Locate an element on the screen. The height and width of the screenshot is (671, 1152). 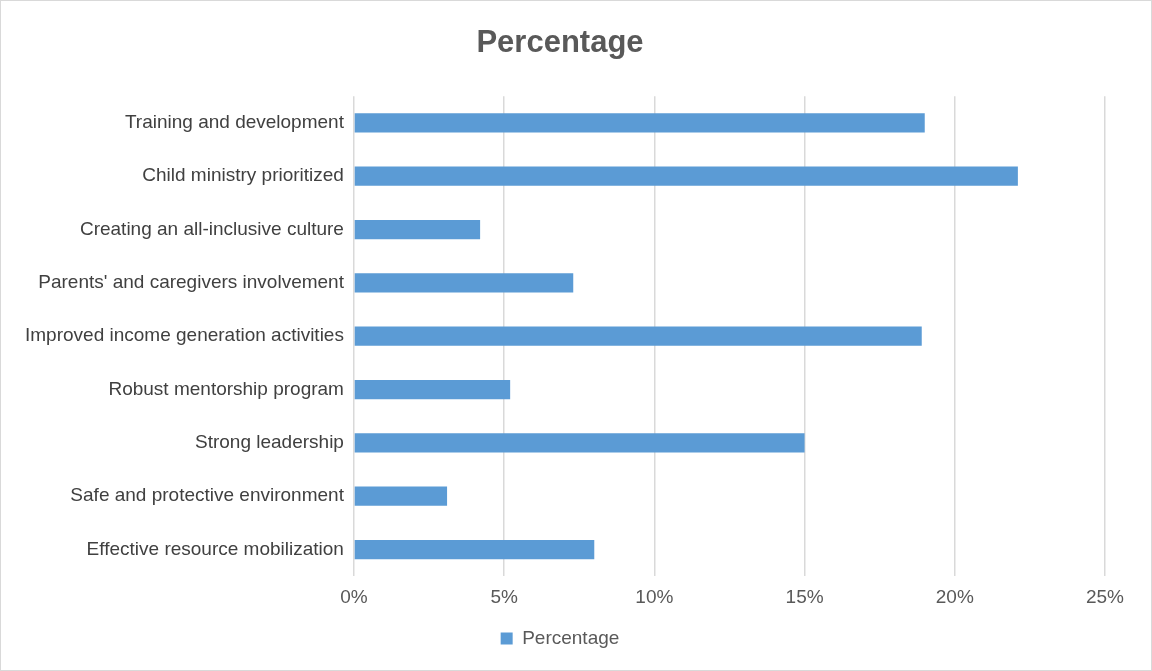
y-tick-label: Strong leadership is located at coordinates (269, 442).